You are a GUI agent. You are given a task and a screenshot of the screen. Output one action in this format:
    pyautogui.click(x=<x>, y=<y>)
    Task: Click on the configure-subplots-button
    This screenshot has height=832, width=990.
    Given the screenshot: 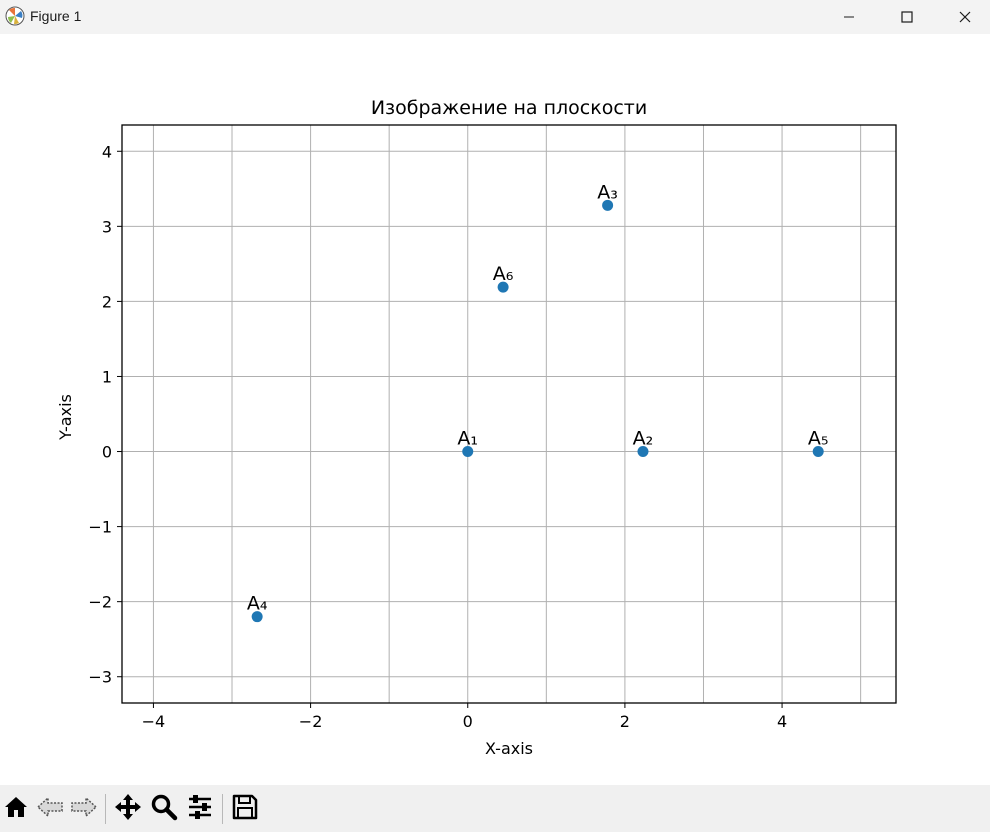 What is the action you would take?
    pyautogui.click(x=200, y=809)
    